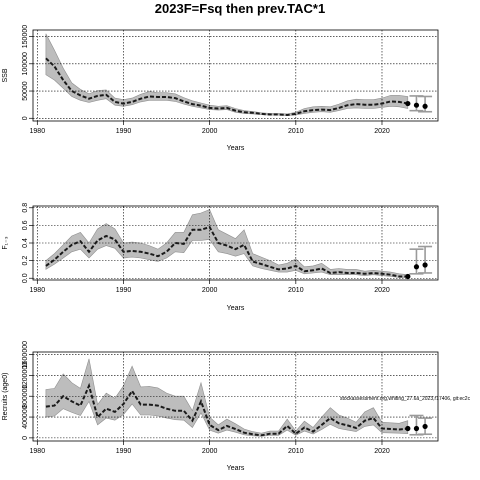 Image resolution: width=480 pixels, height=480 pixels. What do you see at coordinates (25, 354) in the screenshot?
I see `y-tick-label: 1600000` at bounding box center [25, 354].